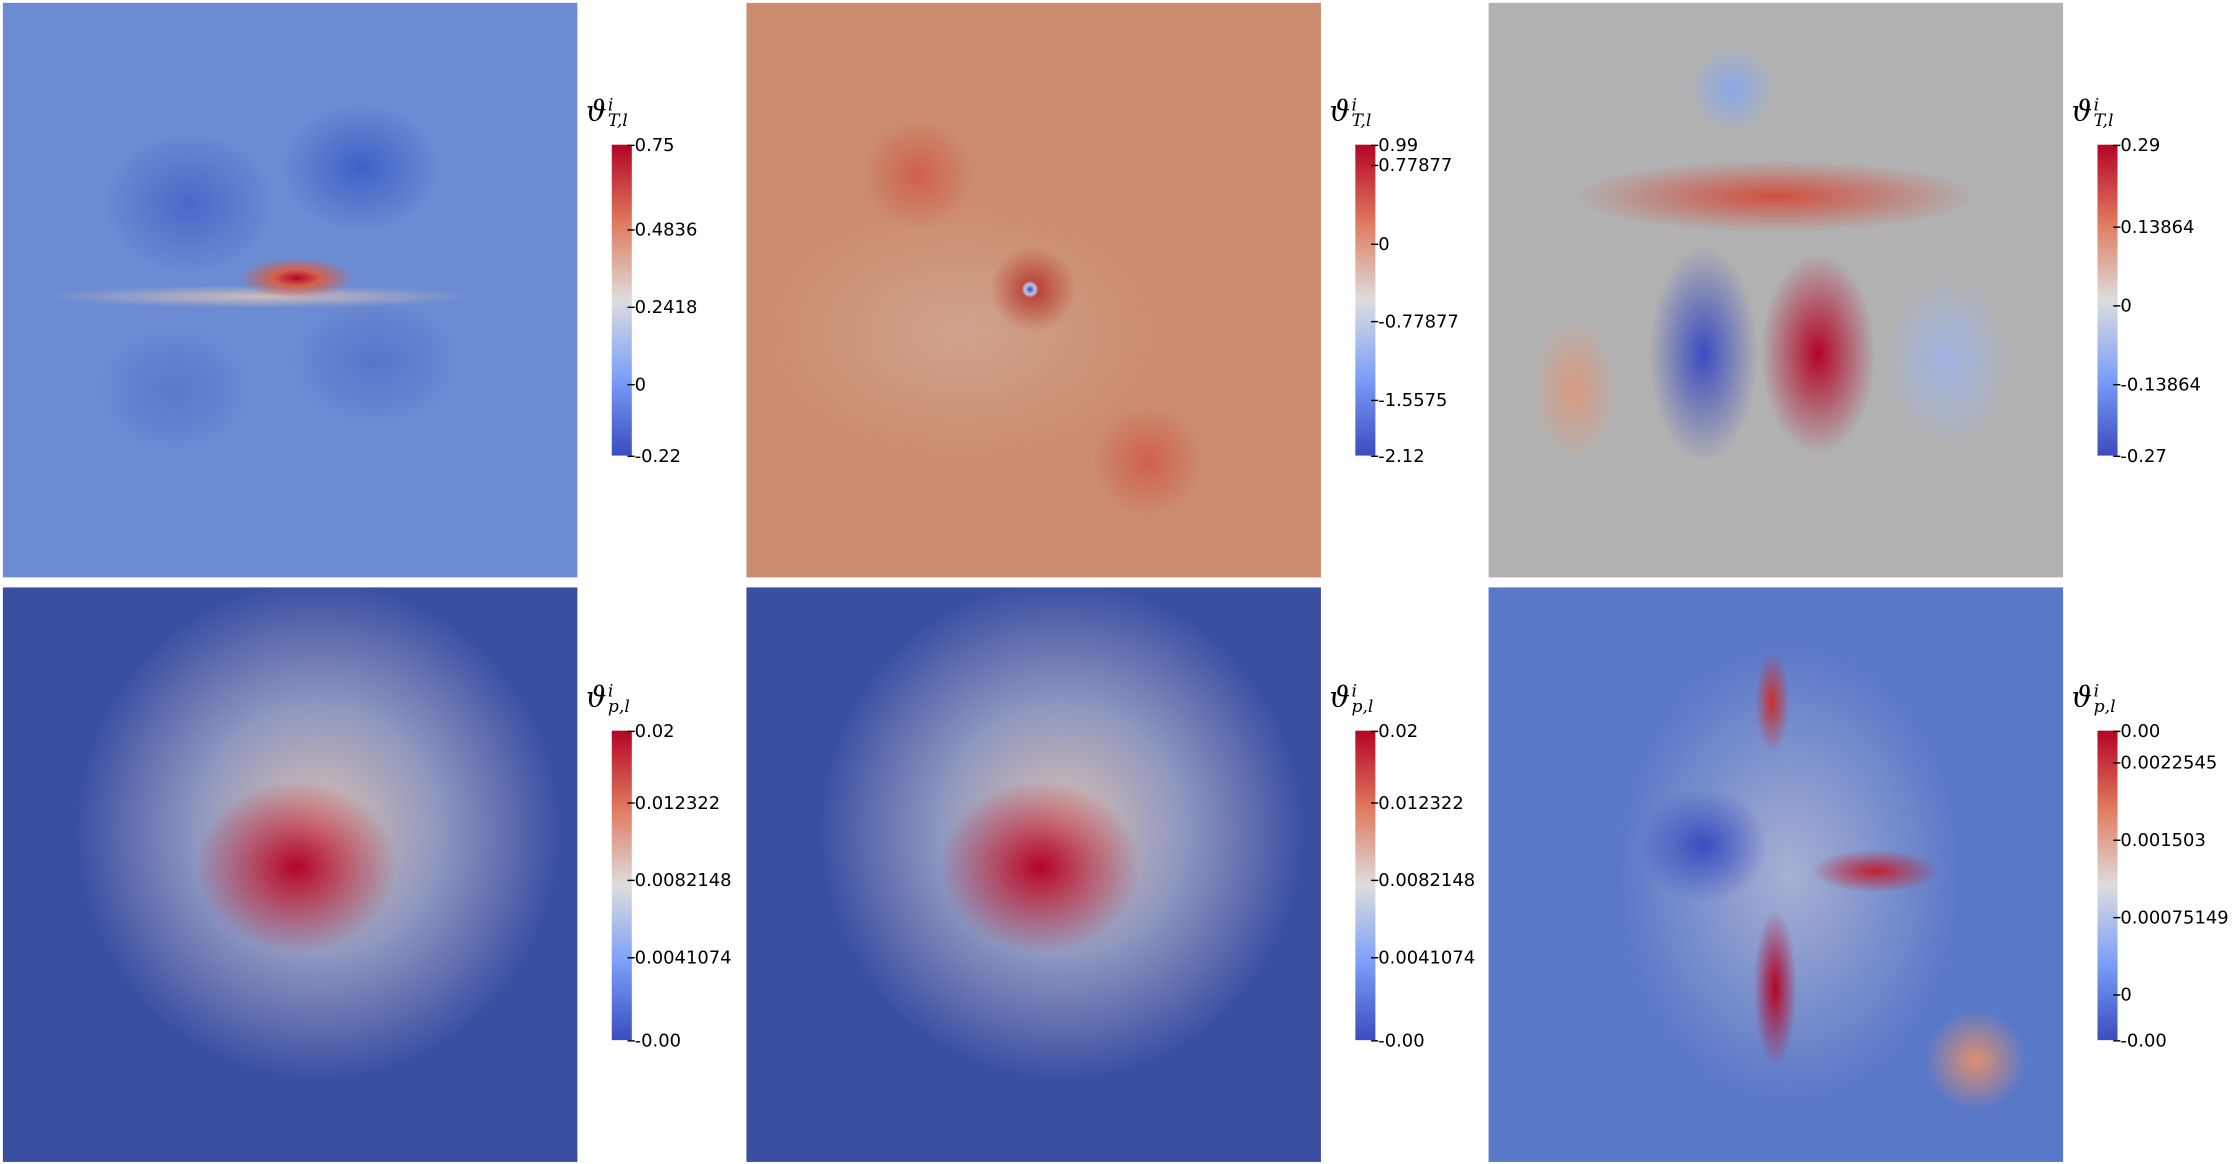 Image resolution: width=2235 pixels, height=1164 pixels. What do you see at coordinates (666, 229) in the screenshot?
I see `tick-label: 0.4836` at bounding box center [666, 229].